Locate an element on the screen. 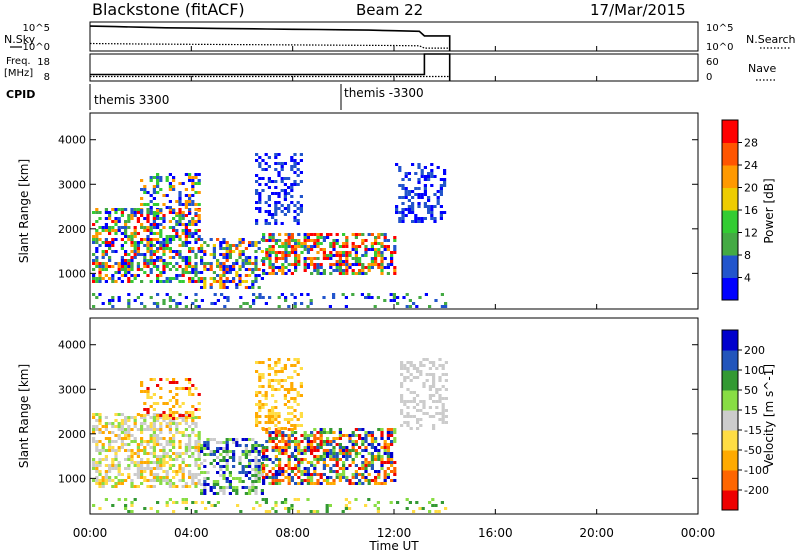 The width and height of the screenshot is (800, 554). cpid-segment-1: themis 3300 is located at coordinates (131, 100).